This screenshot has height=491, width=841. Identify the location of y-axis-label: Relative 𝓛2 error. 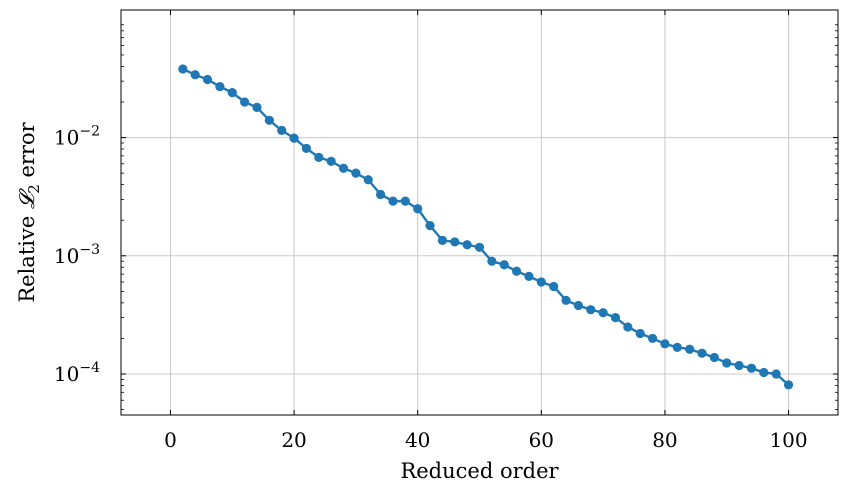
(29, 211).